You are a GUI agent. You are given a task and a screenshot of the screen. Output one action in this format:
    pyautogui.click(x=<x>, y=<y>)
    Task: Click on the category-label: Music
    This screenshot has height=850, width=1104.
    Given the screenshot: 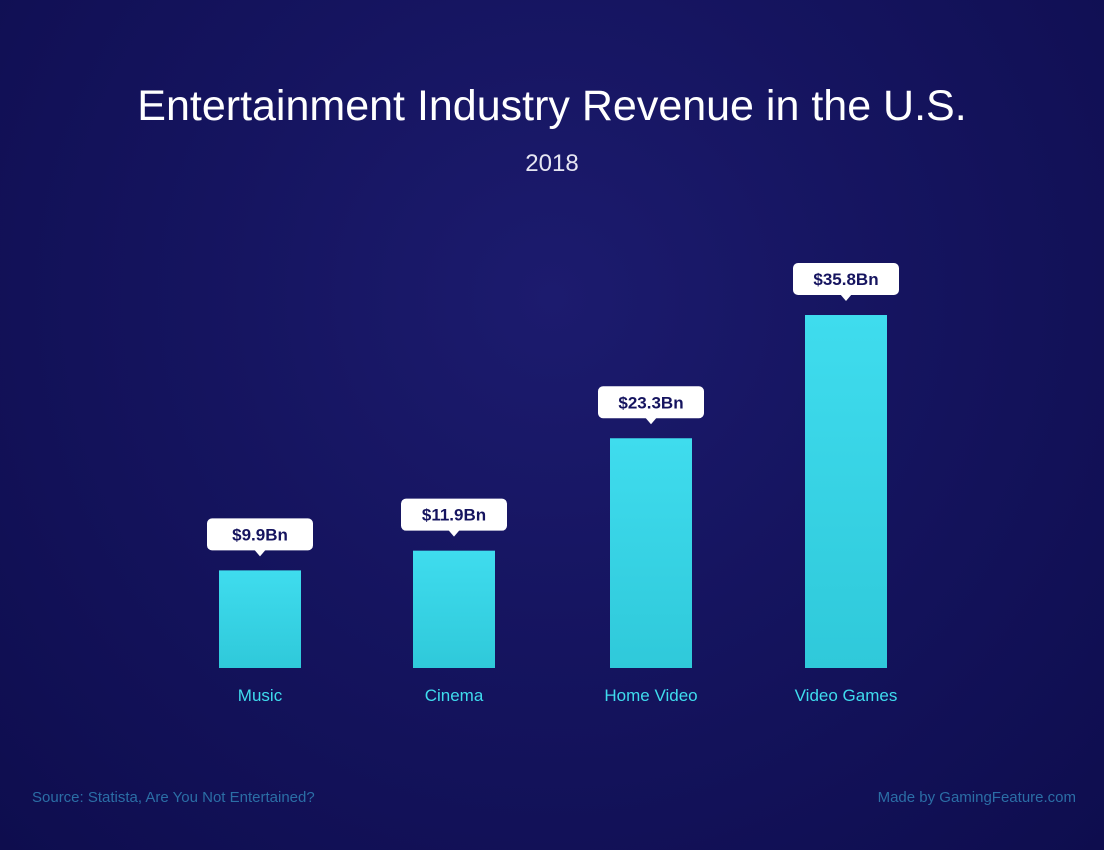 What is the action you would take?
    pyautogui.click(x=260, y=695)
    